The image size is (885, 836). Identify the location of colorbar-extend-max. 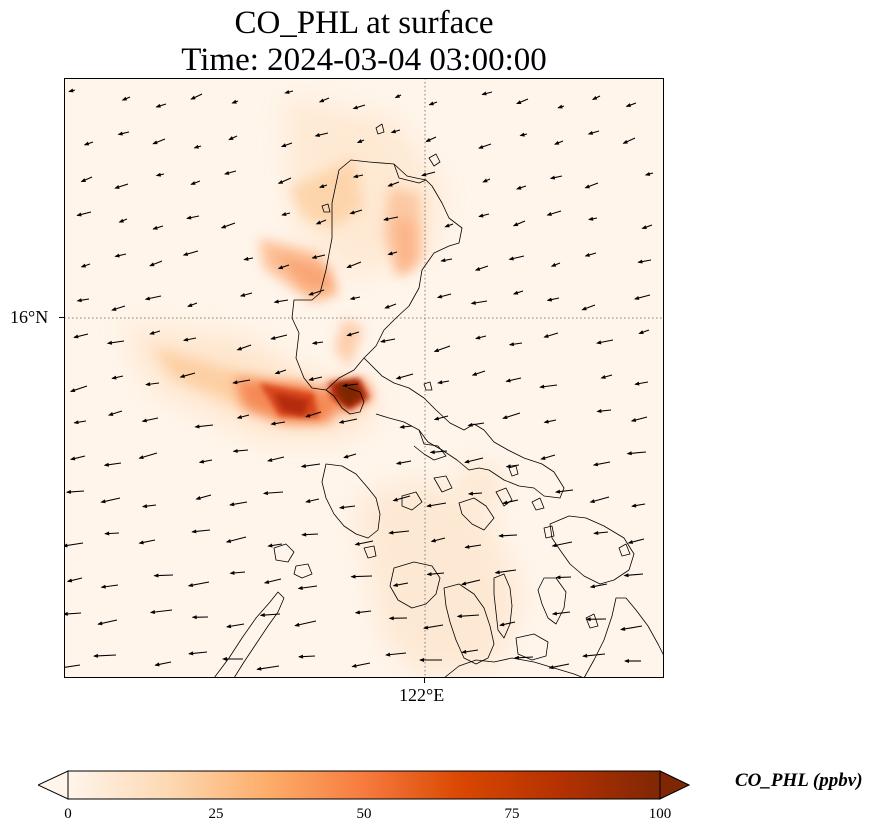
(674, 785).